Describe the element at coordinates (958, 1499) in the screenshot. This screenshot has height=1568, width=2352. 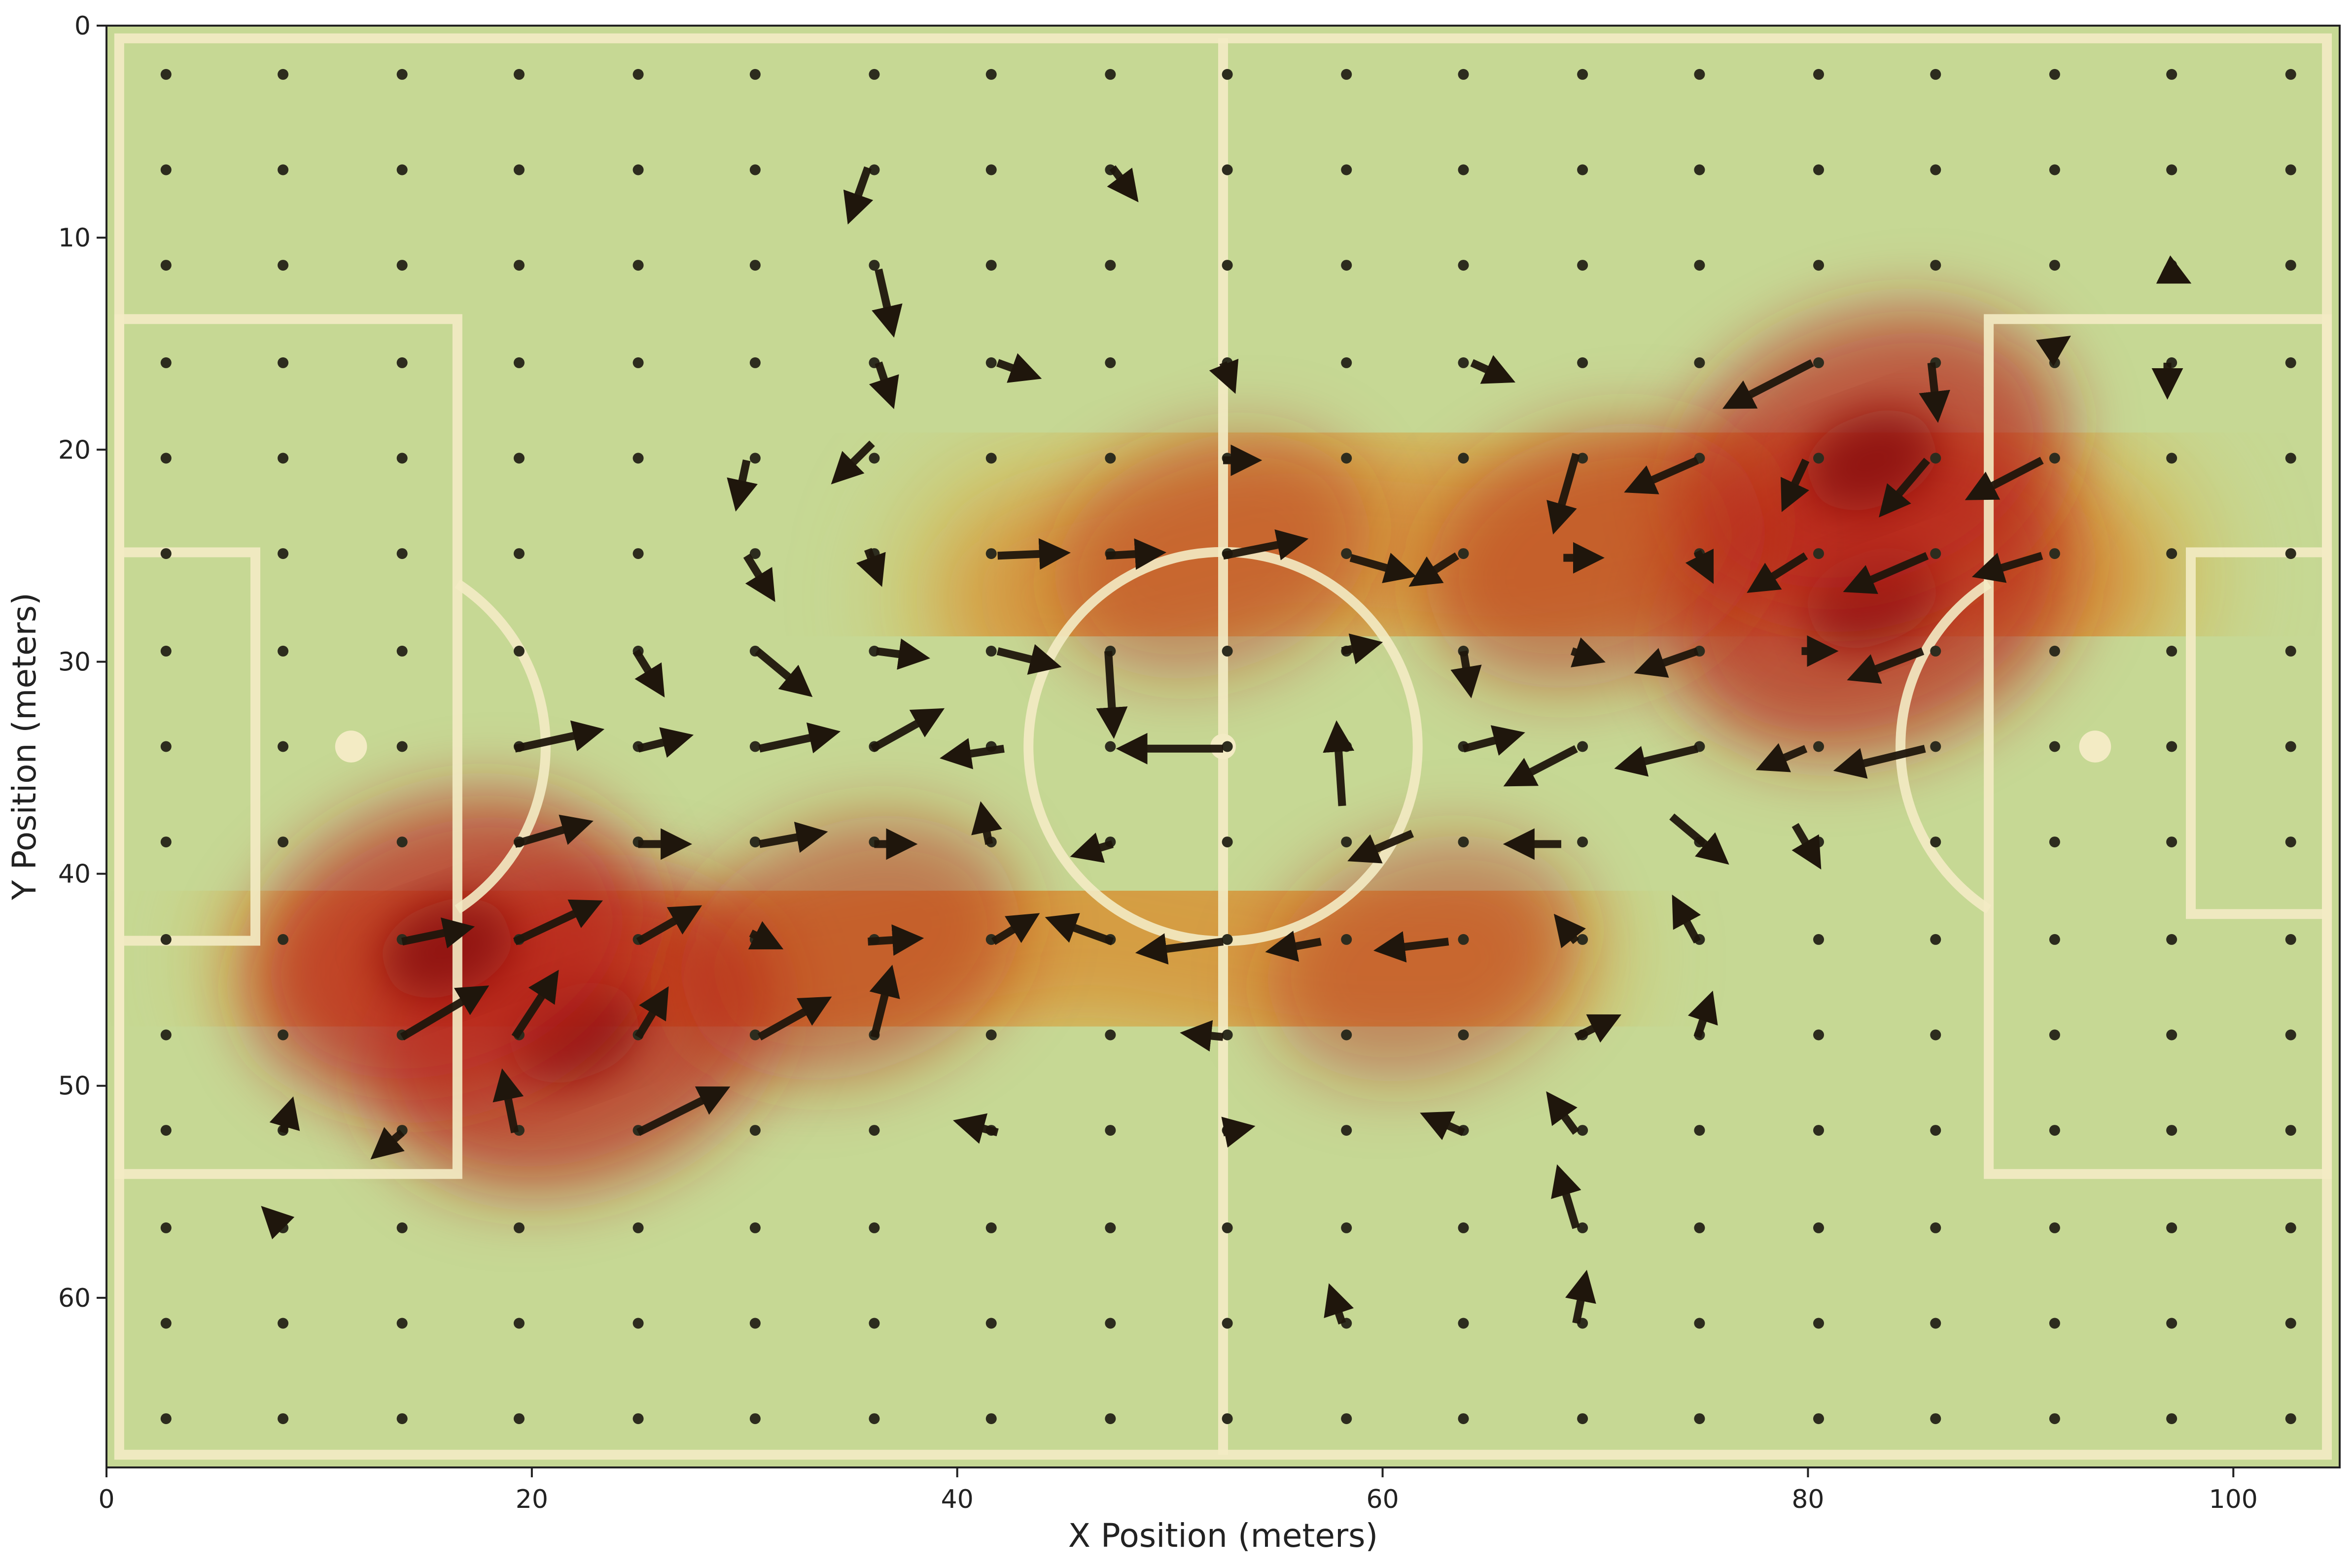
I see `x-tick-label: 40` at that location.